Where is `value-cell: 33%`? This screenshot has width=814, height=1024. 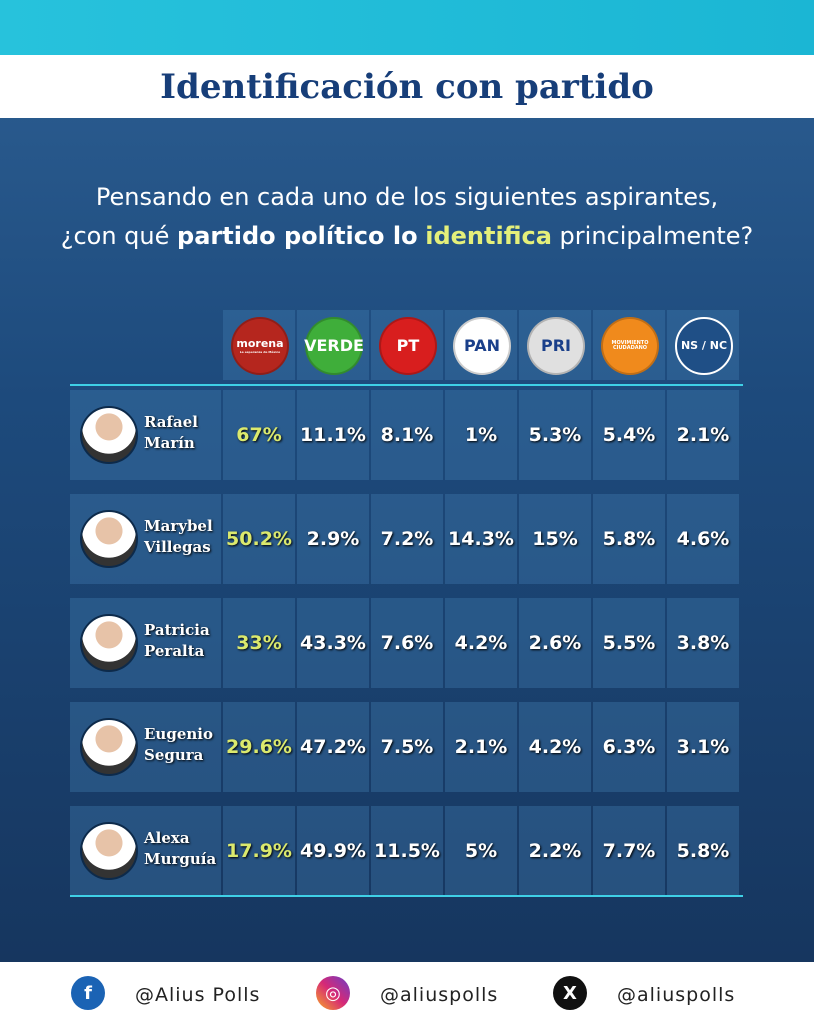
value-cell: 33% is located at coordinates (259, 643).